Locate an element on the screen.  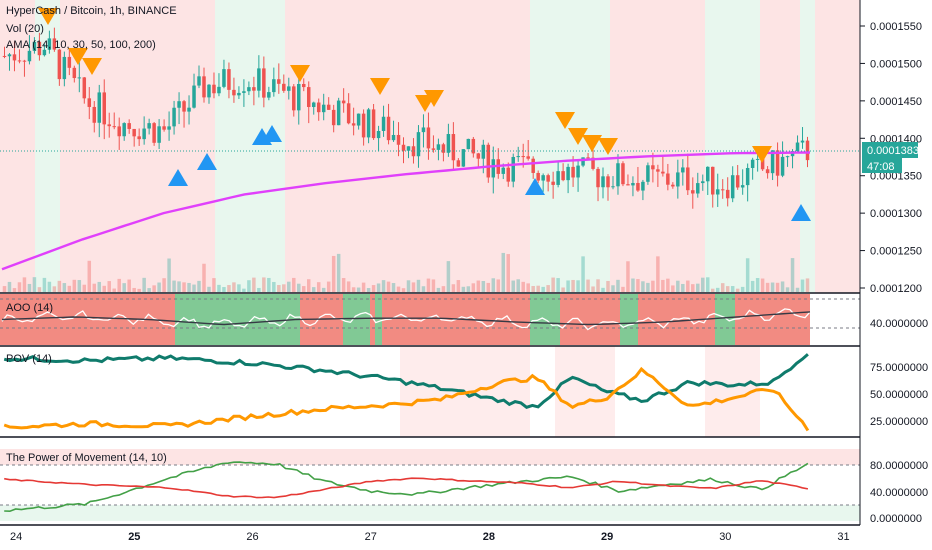
time-axis-ticks: 24 25 26 27 28 29 30 31 is located at coordinates (430, 537).